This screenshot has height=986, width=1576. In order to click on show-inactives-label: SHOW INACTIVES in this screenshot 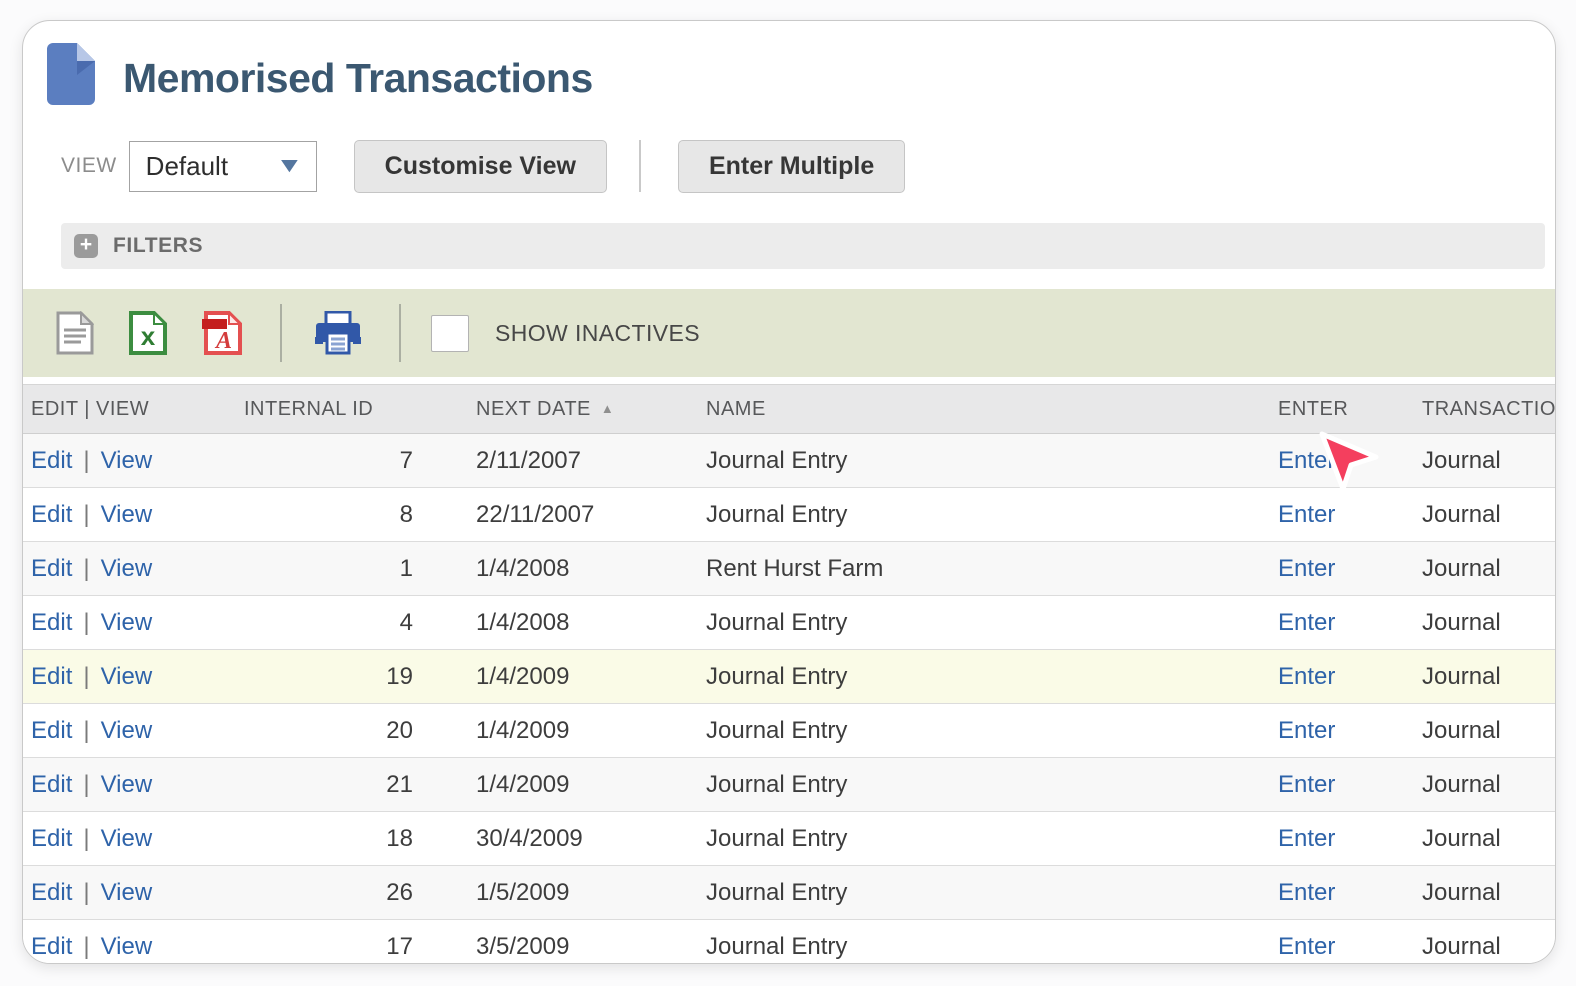, I will do `click(597, 332)`.